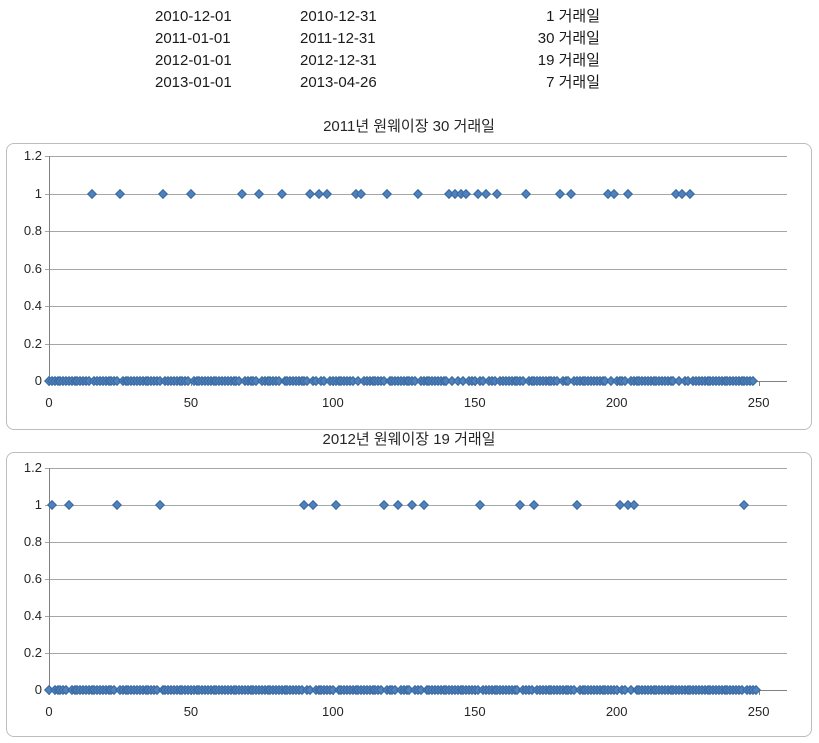  Describe the element at coordinates (409, 83) in the screenshot. I see `table-row: 2013-01-01 2013-04-26 7 거래일` at that location.